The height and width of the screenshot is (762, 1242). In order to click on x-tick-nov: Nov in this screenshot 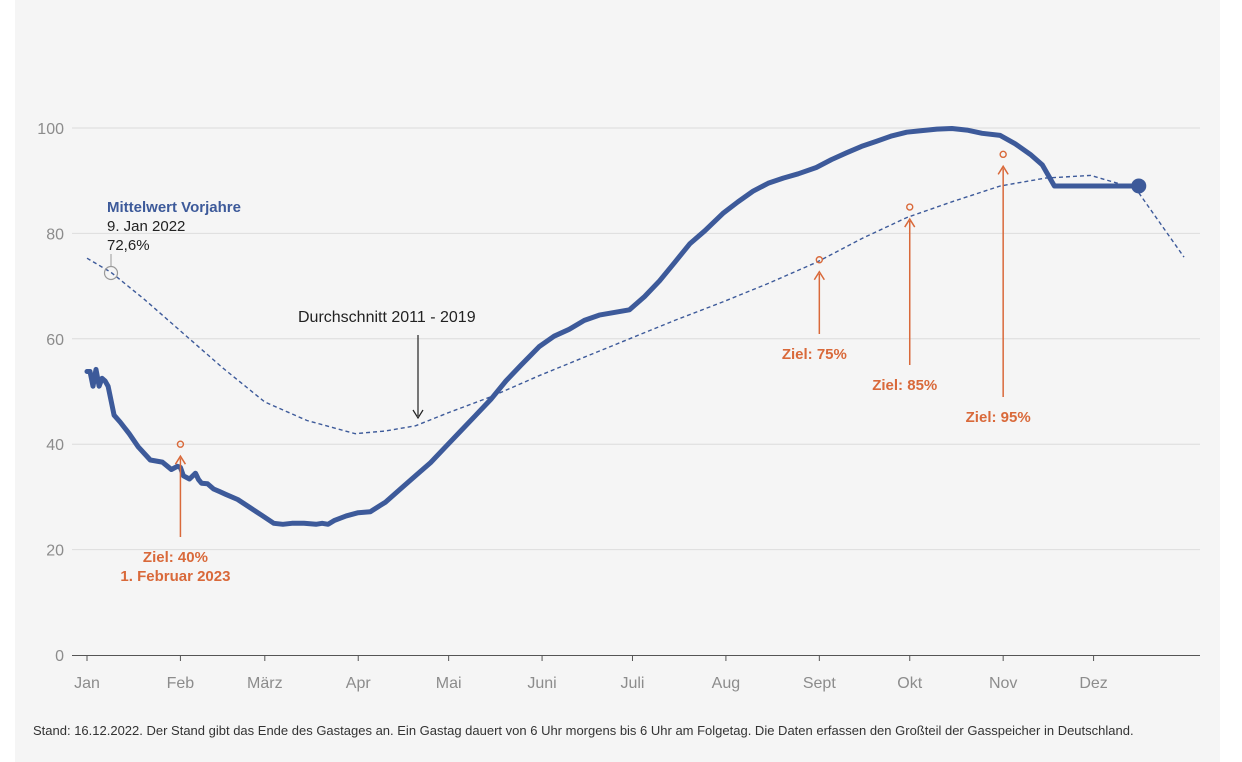, I will do `click(1003, 683)`.